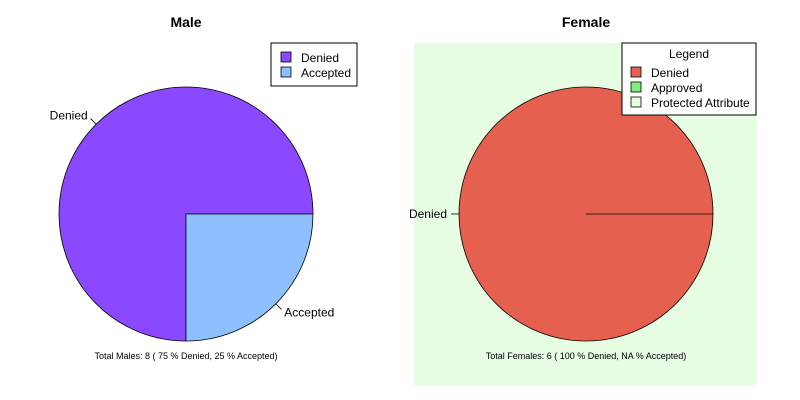  What do you see at coordinates (326, 73) in the screenshot?
I see `male-legend-label-accepted: Accepted` at bounding box center [326, 73].